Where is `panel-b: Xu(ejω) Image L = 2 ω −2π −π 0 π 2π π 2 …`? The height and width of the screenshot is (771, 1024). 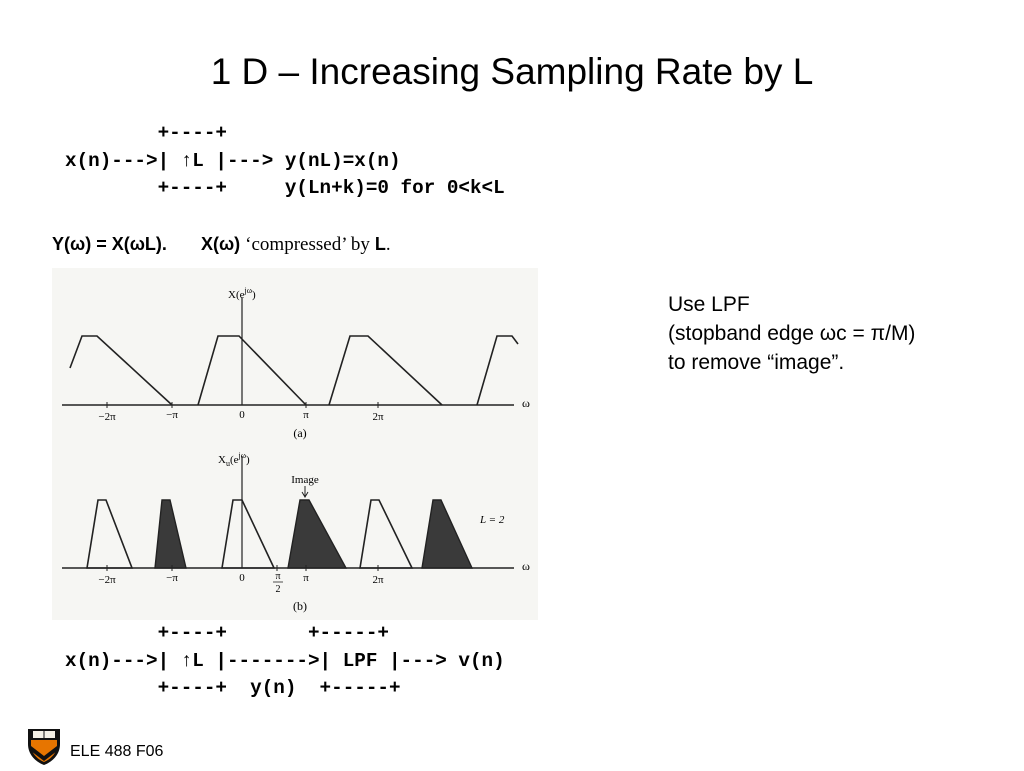
panel-b: Xu(ejω) Image L = 2 ω −2π −π 0 π 2π π 2 … is located at coordinates (296, 532).